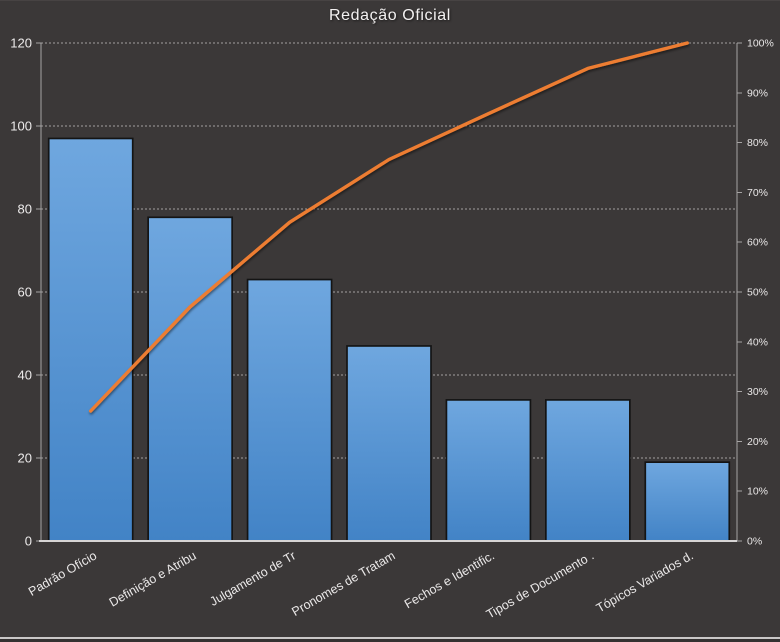 The height and width of the screenshot is (642, 780). I want to click on right-axis-tick-label: 0%, so click(754, 542).